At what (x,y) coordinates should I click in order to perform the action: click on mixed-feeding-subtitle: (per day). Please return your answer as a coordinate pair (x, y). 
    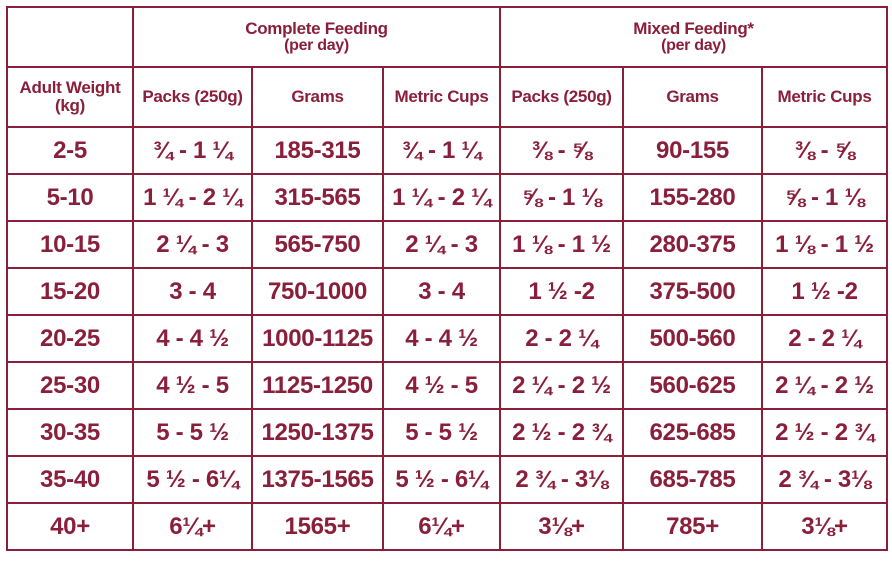
    Looking at the image, I should click on (693, 45).